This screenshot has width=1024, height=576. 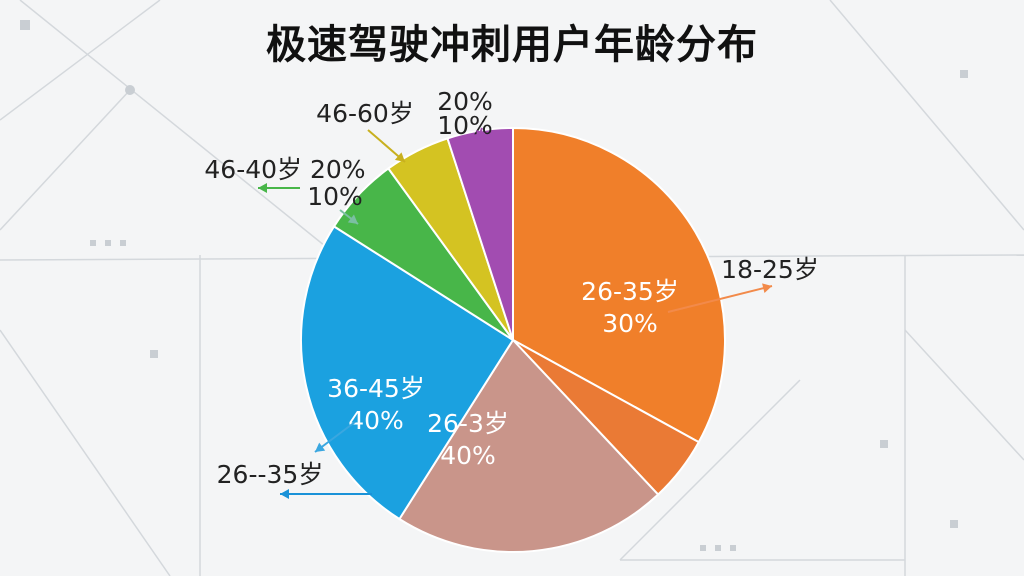 What do you see at coordinates (465, 125) in the screenshot?
I see `outer-sub-6: 10%` at bounding box center [465, 125].